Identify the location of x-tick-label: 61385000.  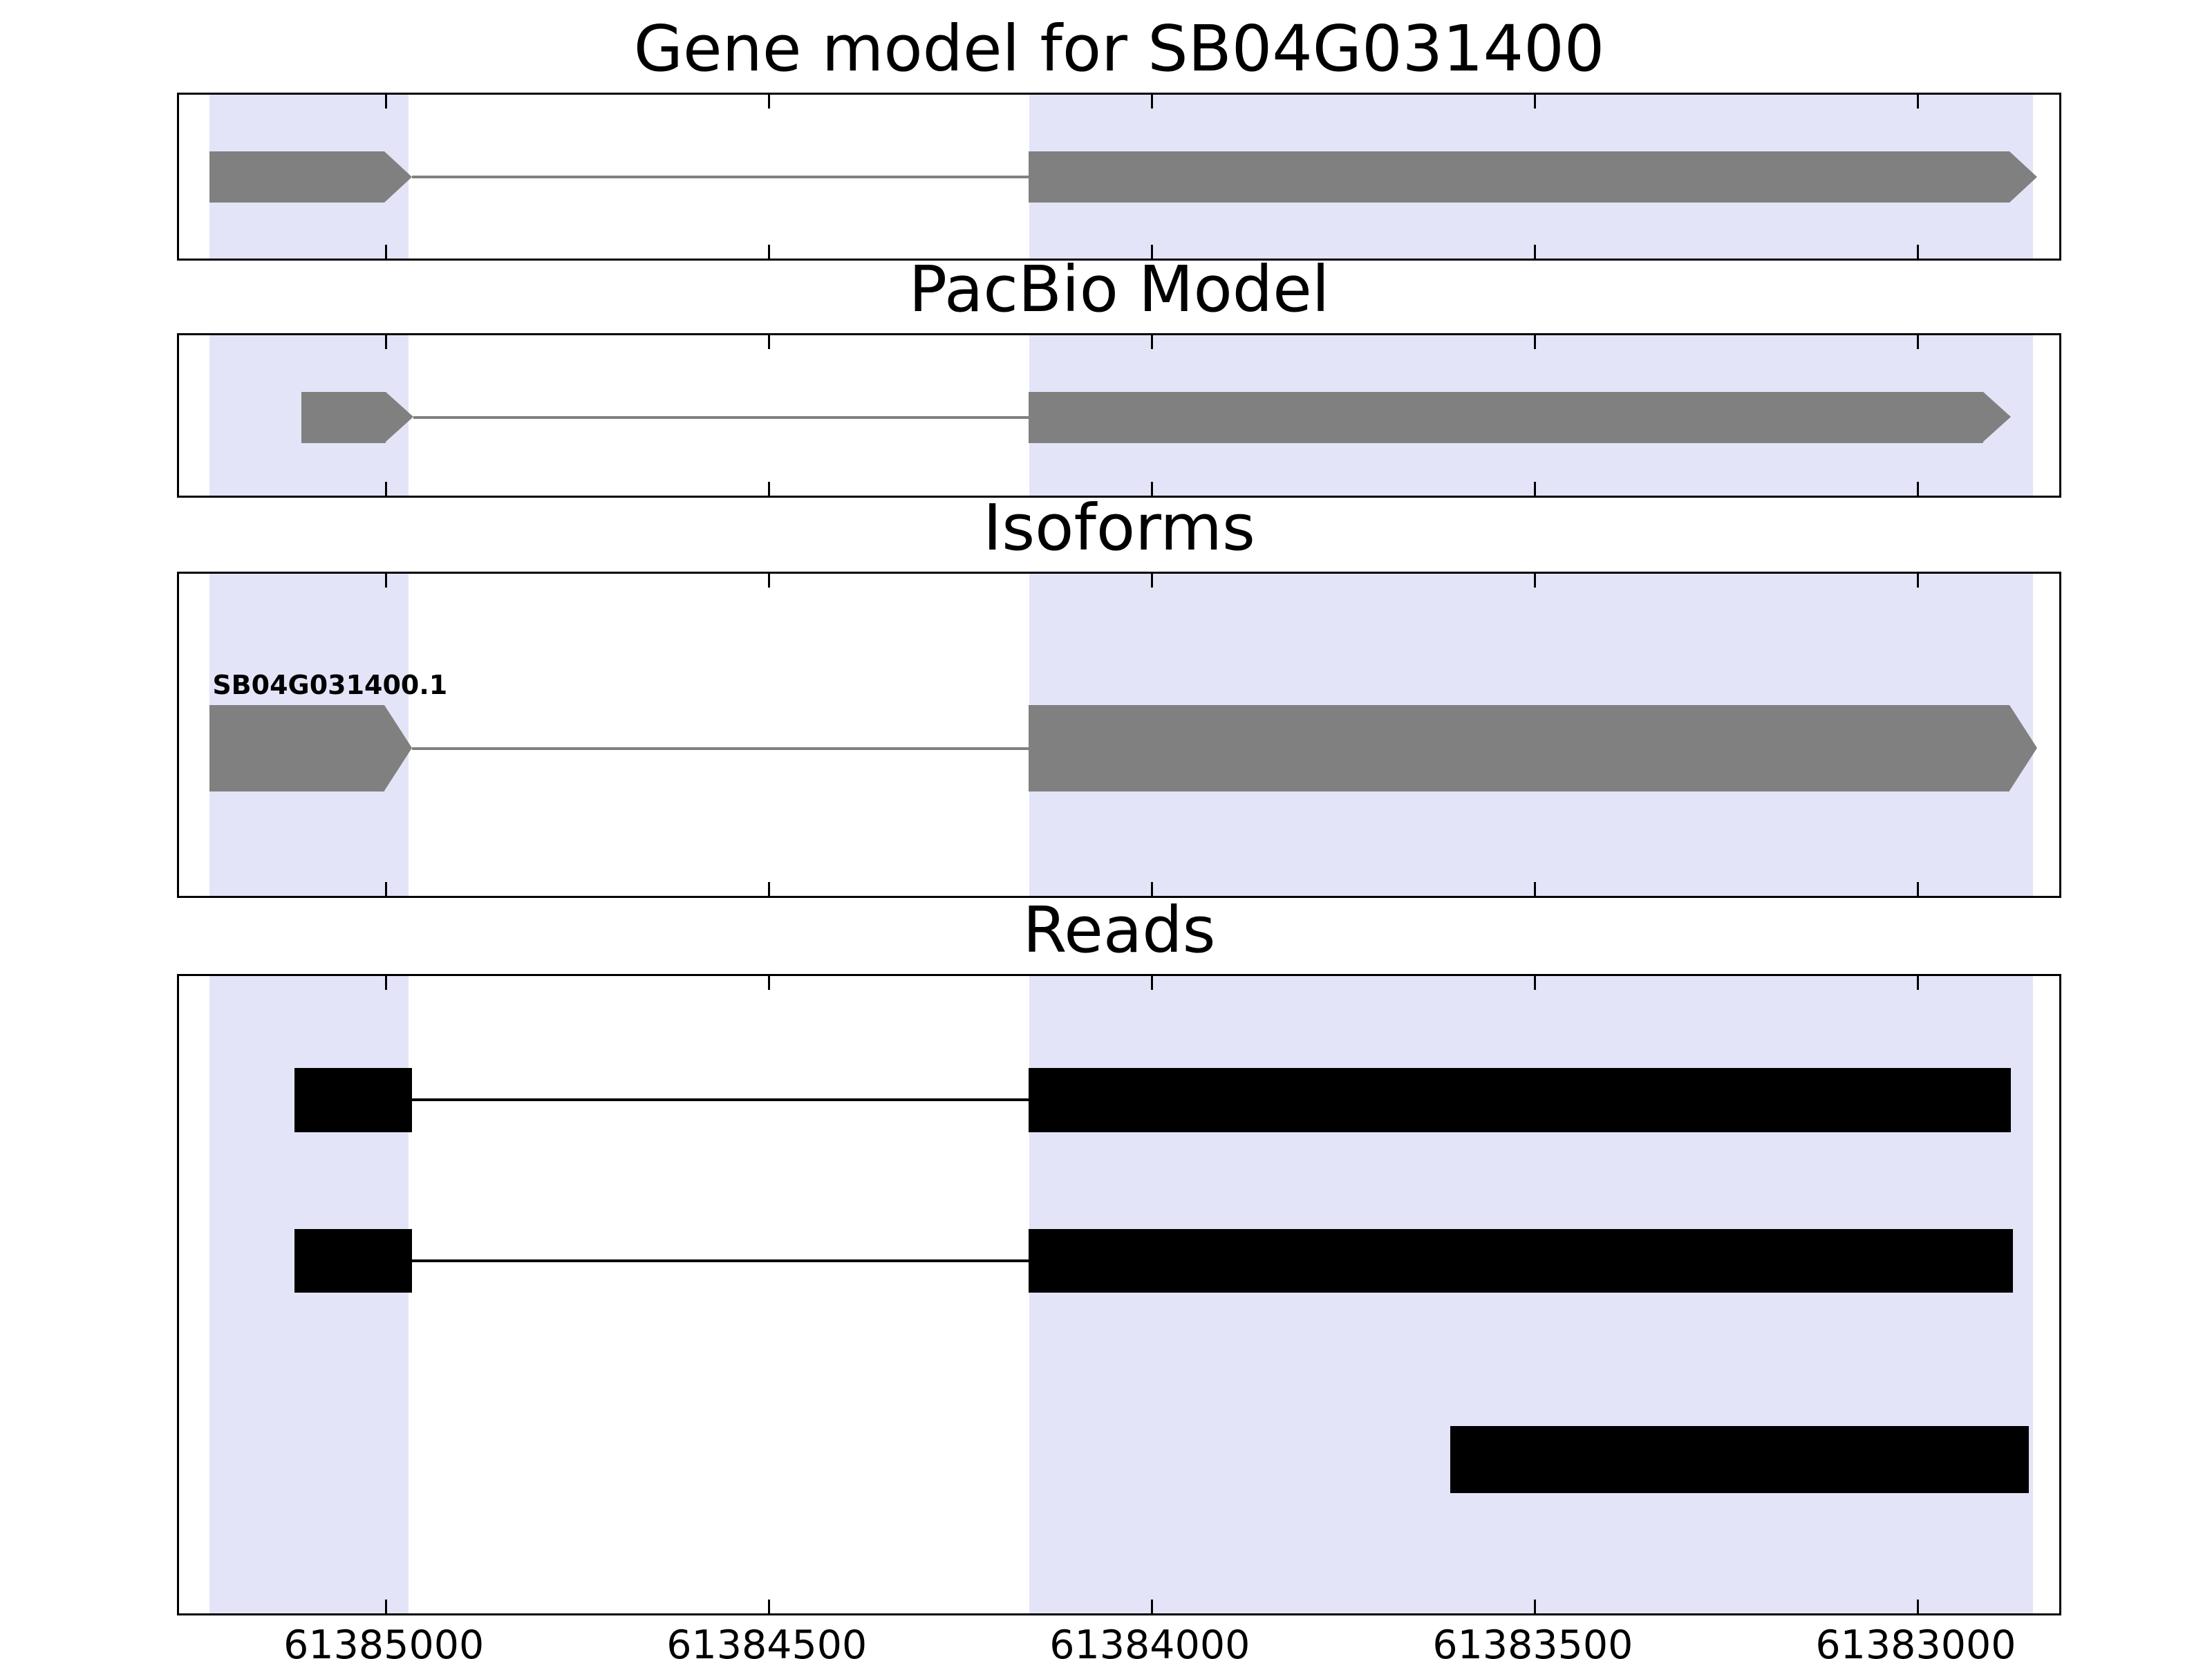
(384, 1640).